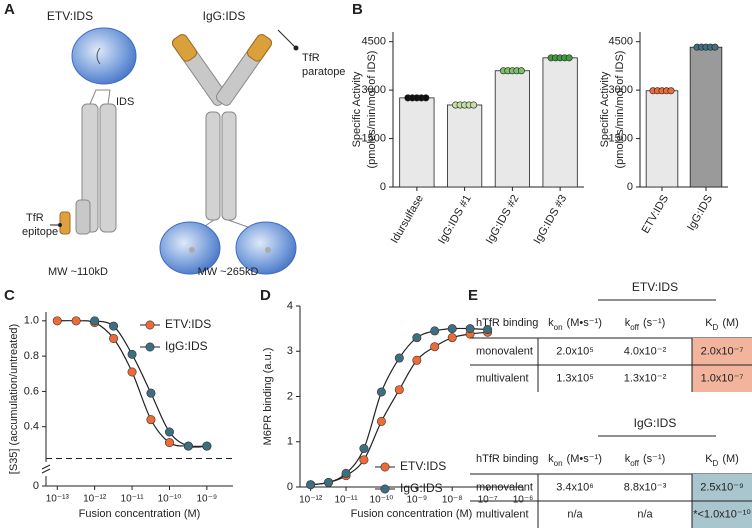 The height and width of the screenshot is (528, 752). What do you see at coordinates (95, 499) in the screenshot?
I see `x-tick-label: 10⁻¹²` at bounding box center [95, 499].